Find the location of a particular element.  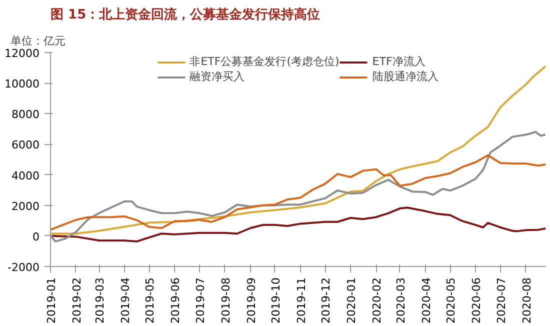

chart-title: 图 15：北上资金回流，公募基金发行保持高位 is located at coordinates (185, 14).